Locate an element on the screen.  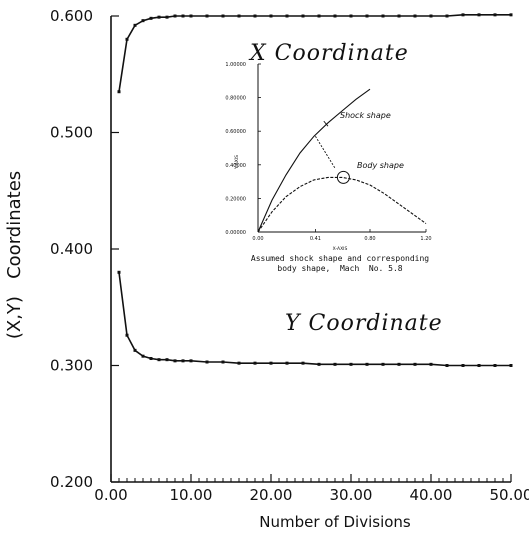
y-tick-label: 0.300 is located at coordinates (71, 366).